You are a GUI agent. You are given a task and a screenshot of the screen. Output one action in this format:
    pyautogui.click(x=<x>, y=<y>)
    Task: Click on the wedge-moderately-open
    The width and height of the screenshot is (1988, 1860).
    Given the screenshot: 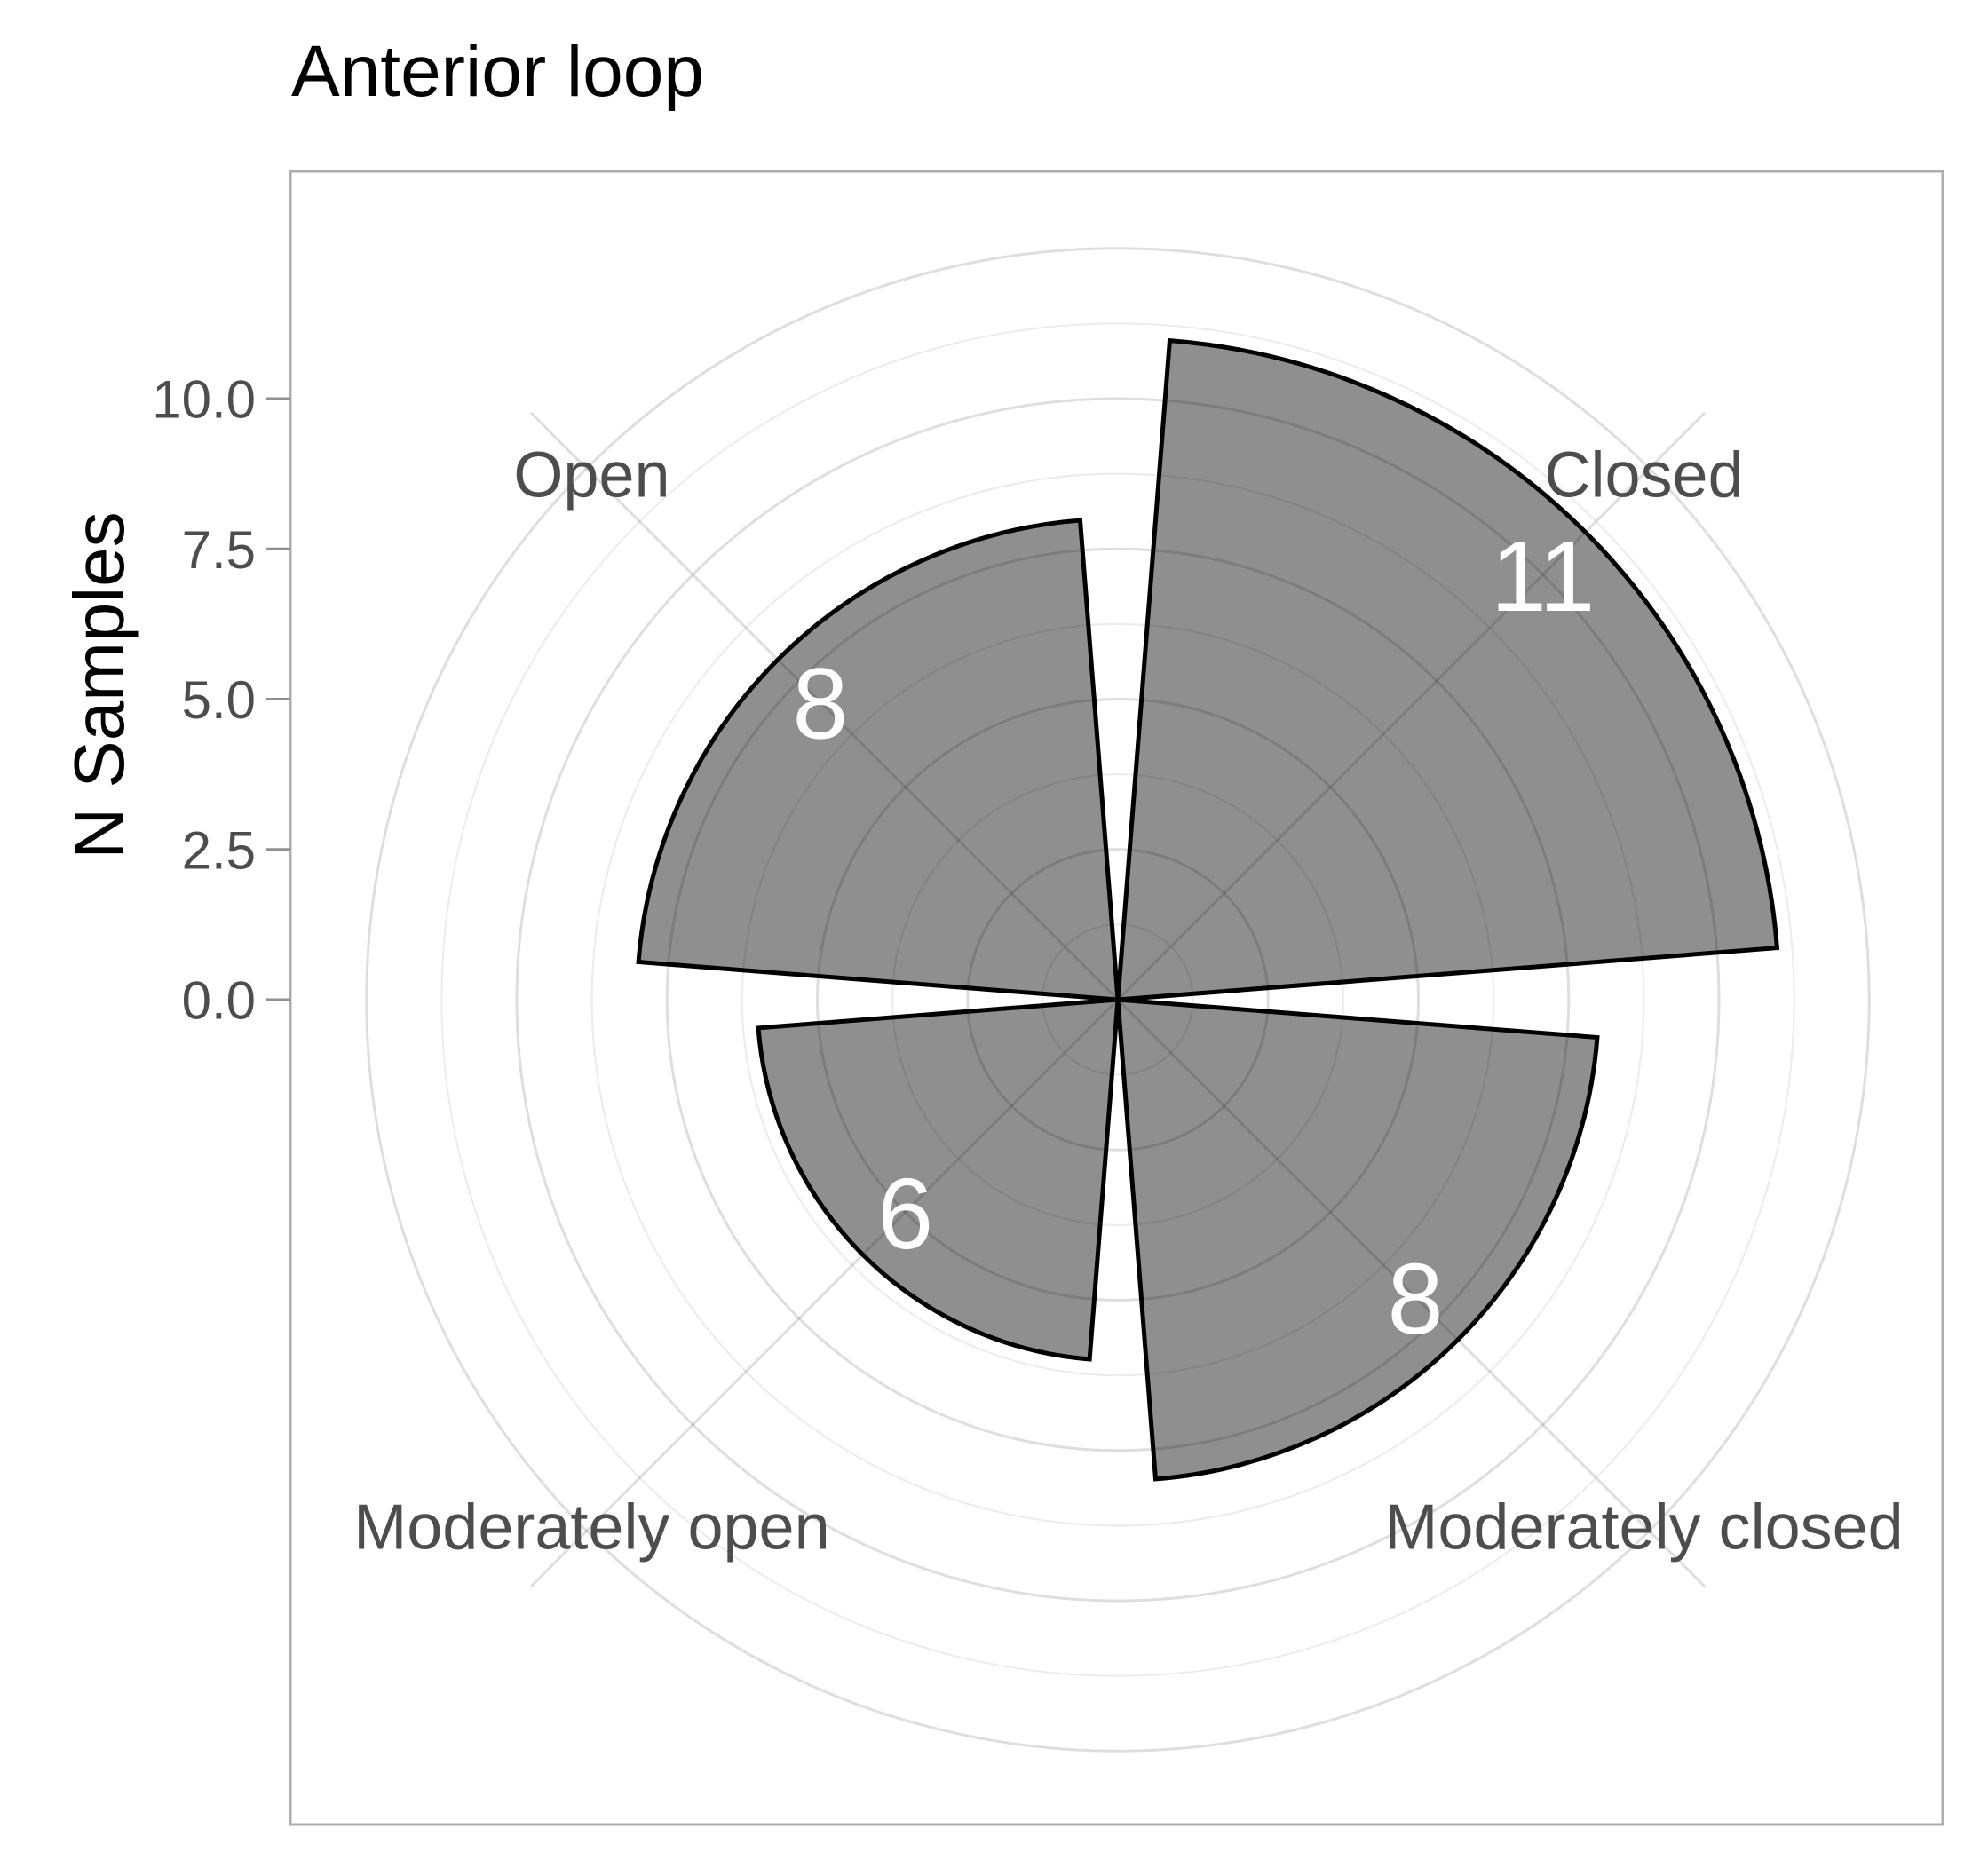 What is the action you would take?
    pyautogui.click(x=938, y=1179)
    